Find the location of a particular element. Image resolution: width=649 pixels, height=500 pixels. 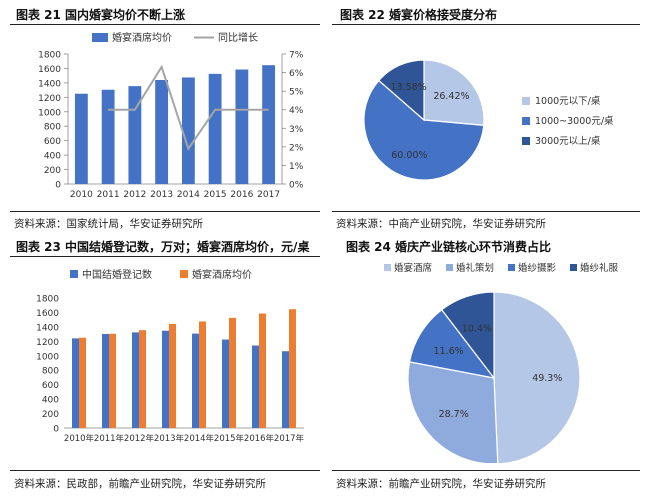

x-tick-label: 2017年 is located at coordinates (289, 438).